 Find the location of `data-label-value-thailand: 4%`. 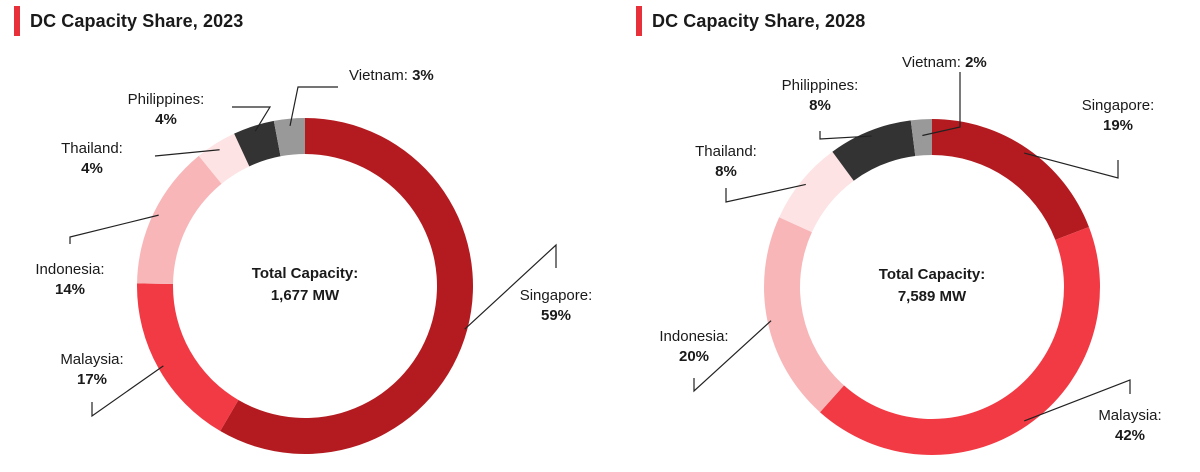

data-label-value-thailand: 4% is located at coordinates (92, 168).